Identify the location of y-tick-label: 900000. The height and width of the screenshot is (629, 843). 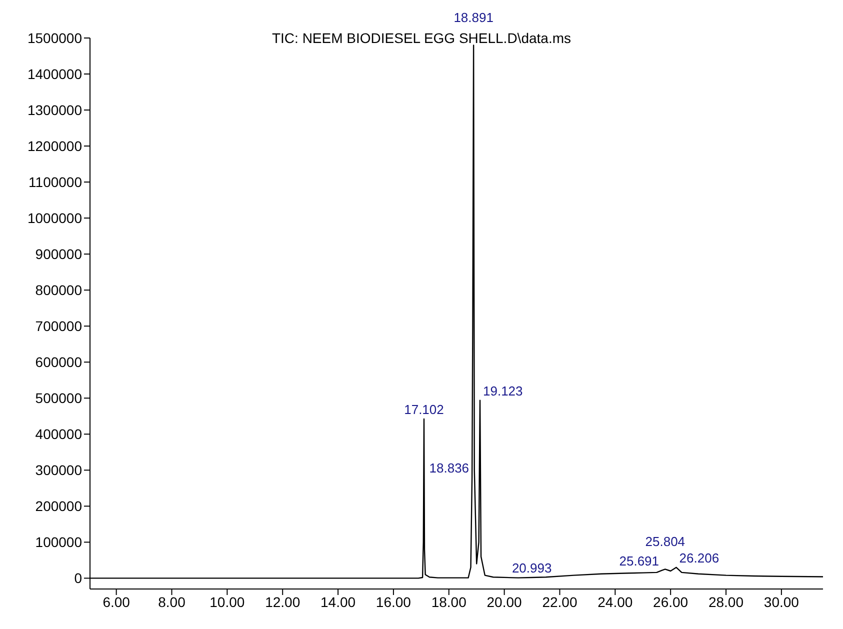
(58, 254).